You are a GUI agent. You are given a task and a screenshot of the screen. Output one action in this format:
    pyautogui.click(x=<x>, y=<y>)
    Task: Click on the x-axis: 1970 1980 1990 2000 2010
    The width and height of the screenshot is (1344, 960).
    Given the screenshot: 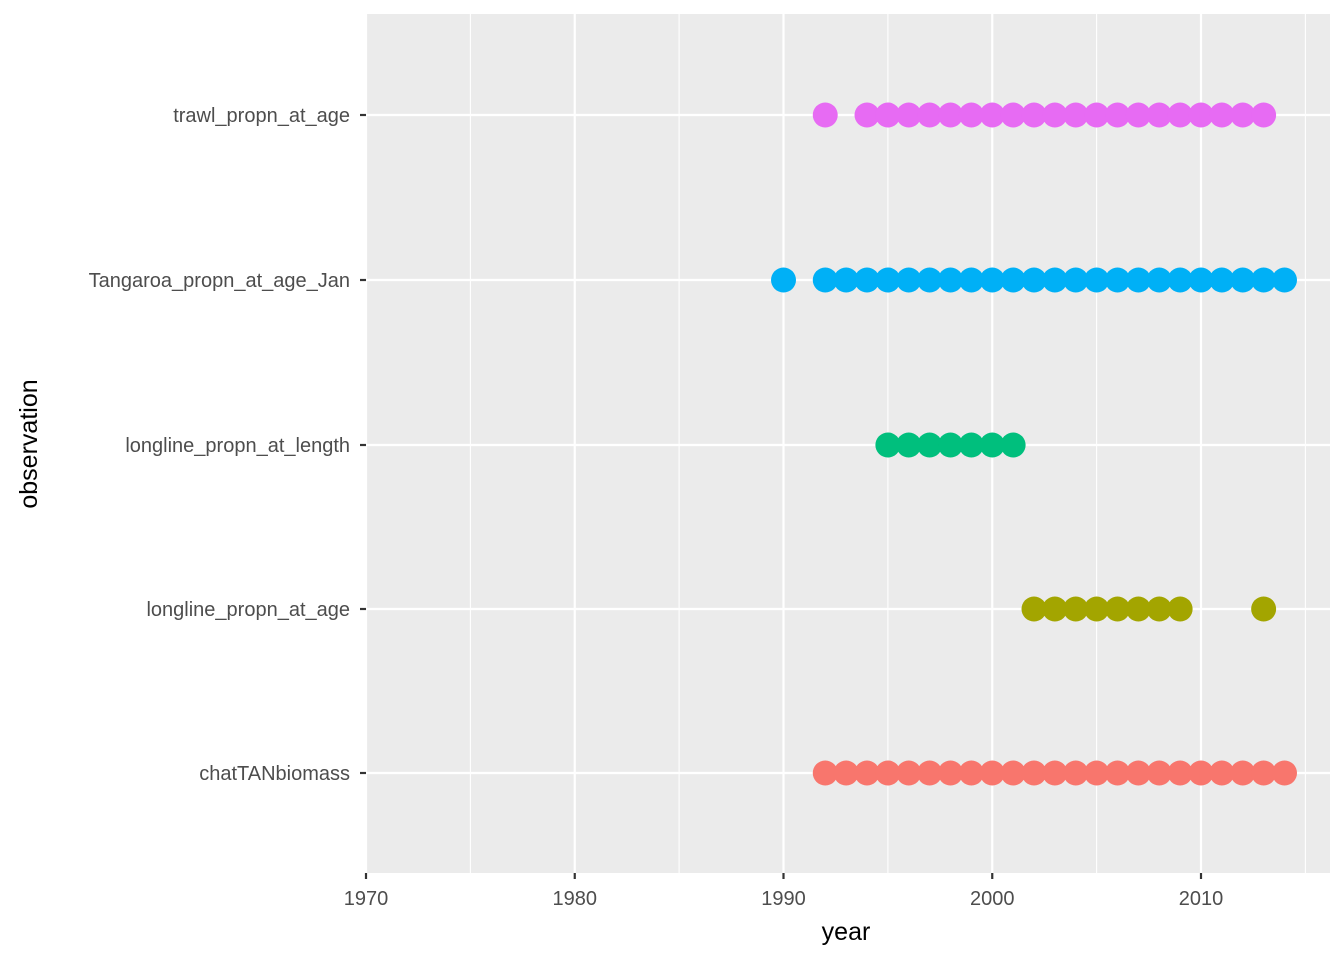 What is the action you would take?
    pyautogui.click(x=784, y=891)
    